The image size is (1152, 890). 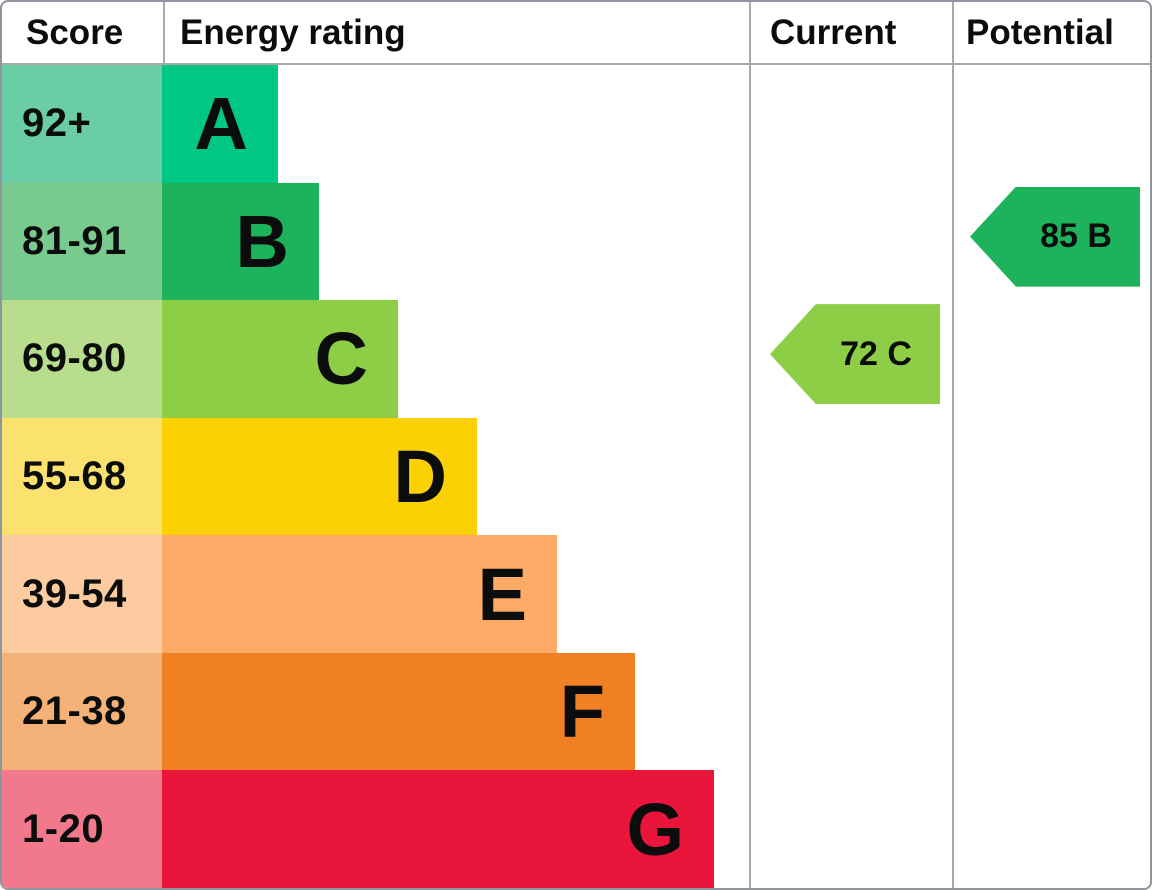 I want to click on potential-rating-arrow: 85 B, so click(x=1055, y=236).